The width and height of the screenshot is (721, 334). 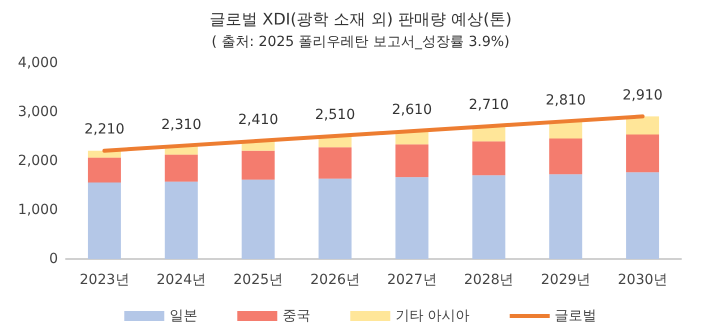 I want to click on legend-label: 일본, so click(x=183, y=316).